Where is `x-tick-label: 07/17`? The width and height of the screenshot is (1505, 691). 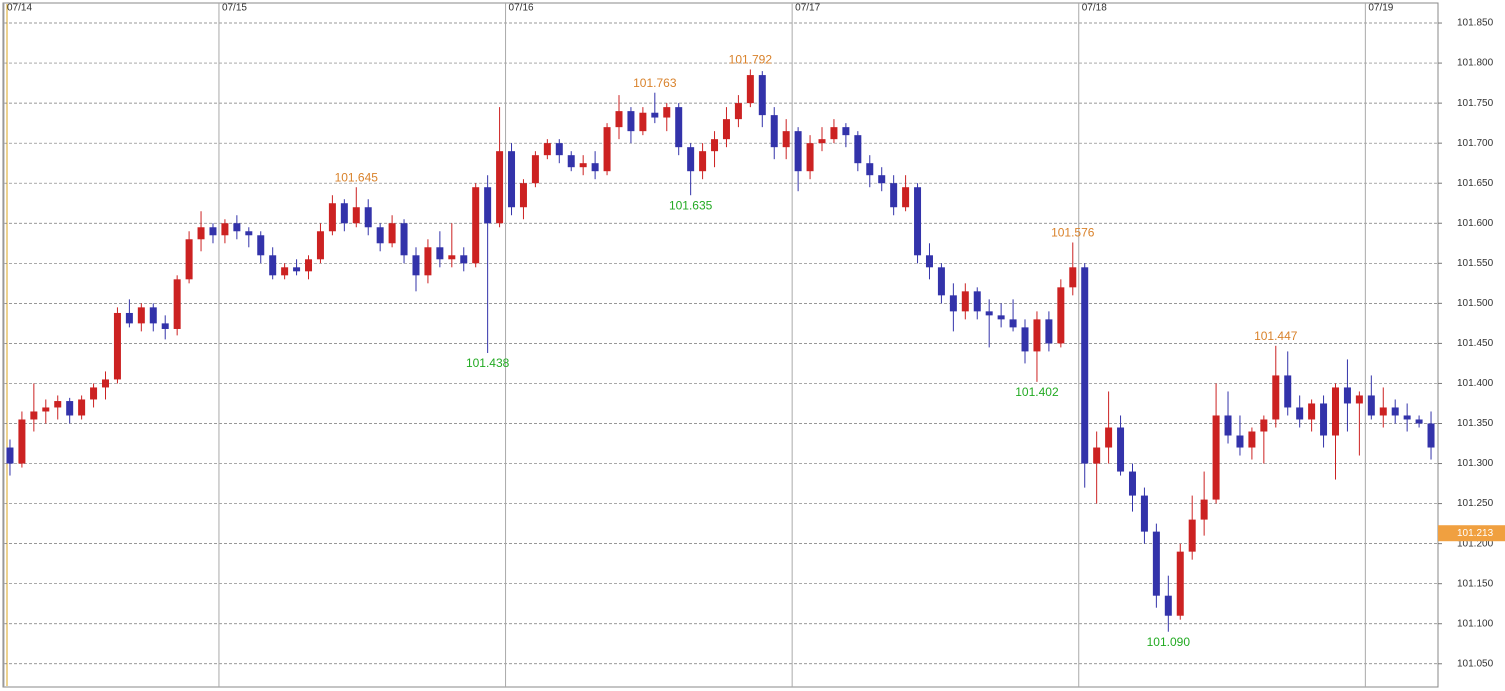
x-tick-label: 07/17 is located at coordinates (807, 8).